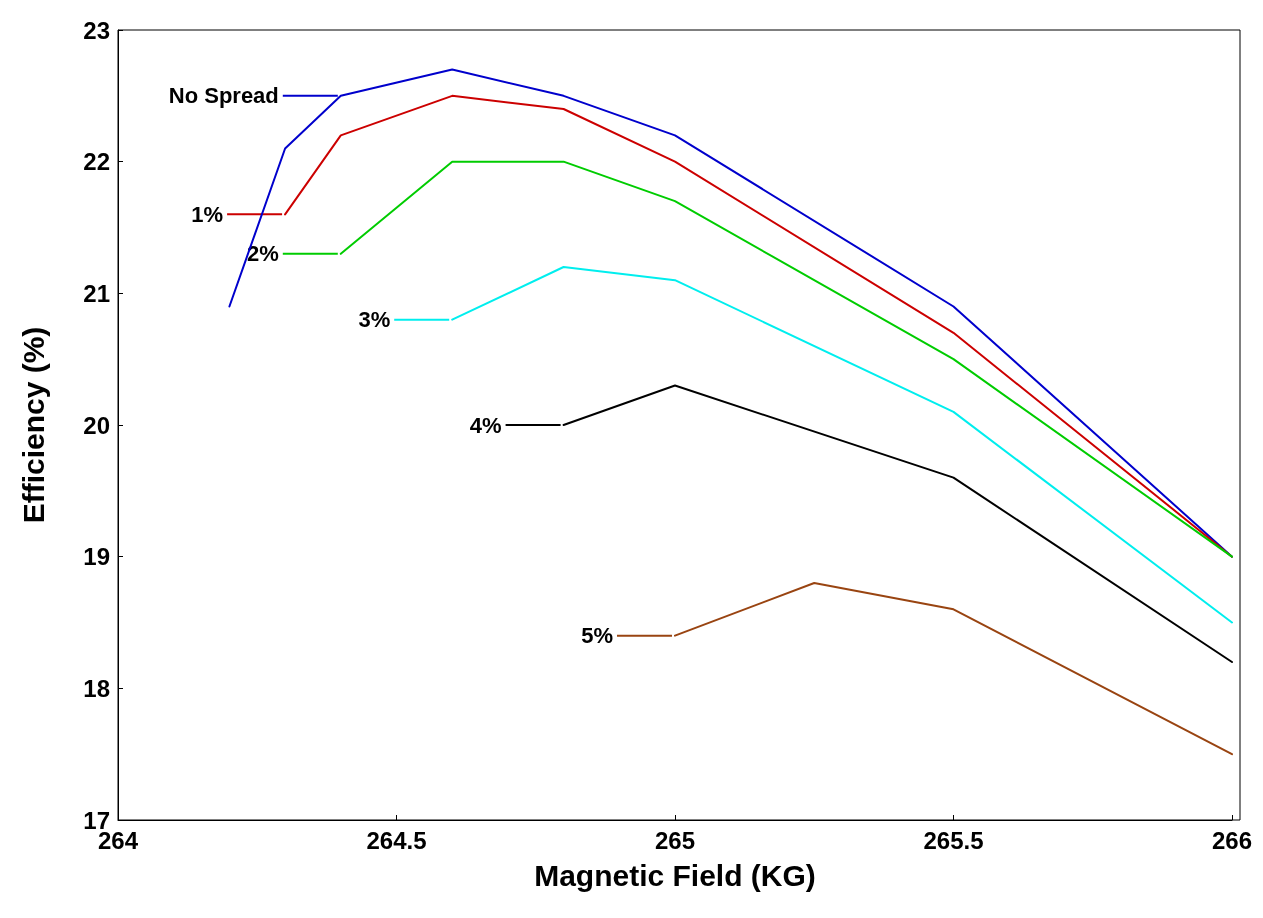 The height and width of the screenshot is (918, 1263). What do you see at coordinates (96, 688) in the screenshot?
I see `y-tick-label: 18` at bounding box center [96, 688].